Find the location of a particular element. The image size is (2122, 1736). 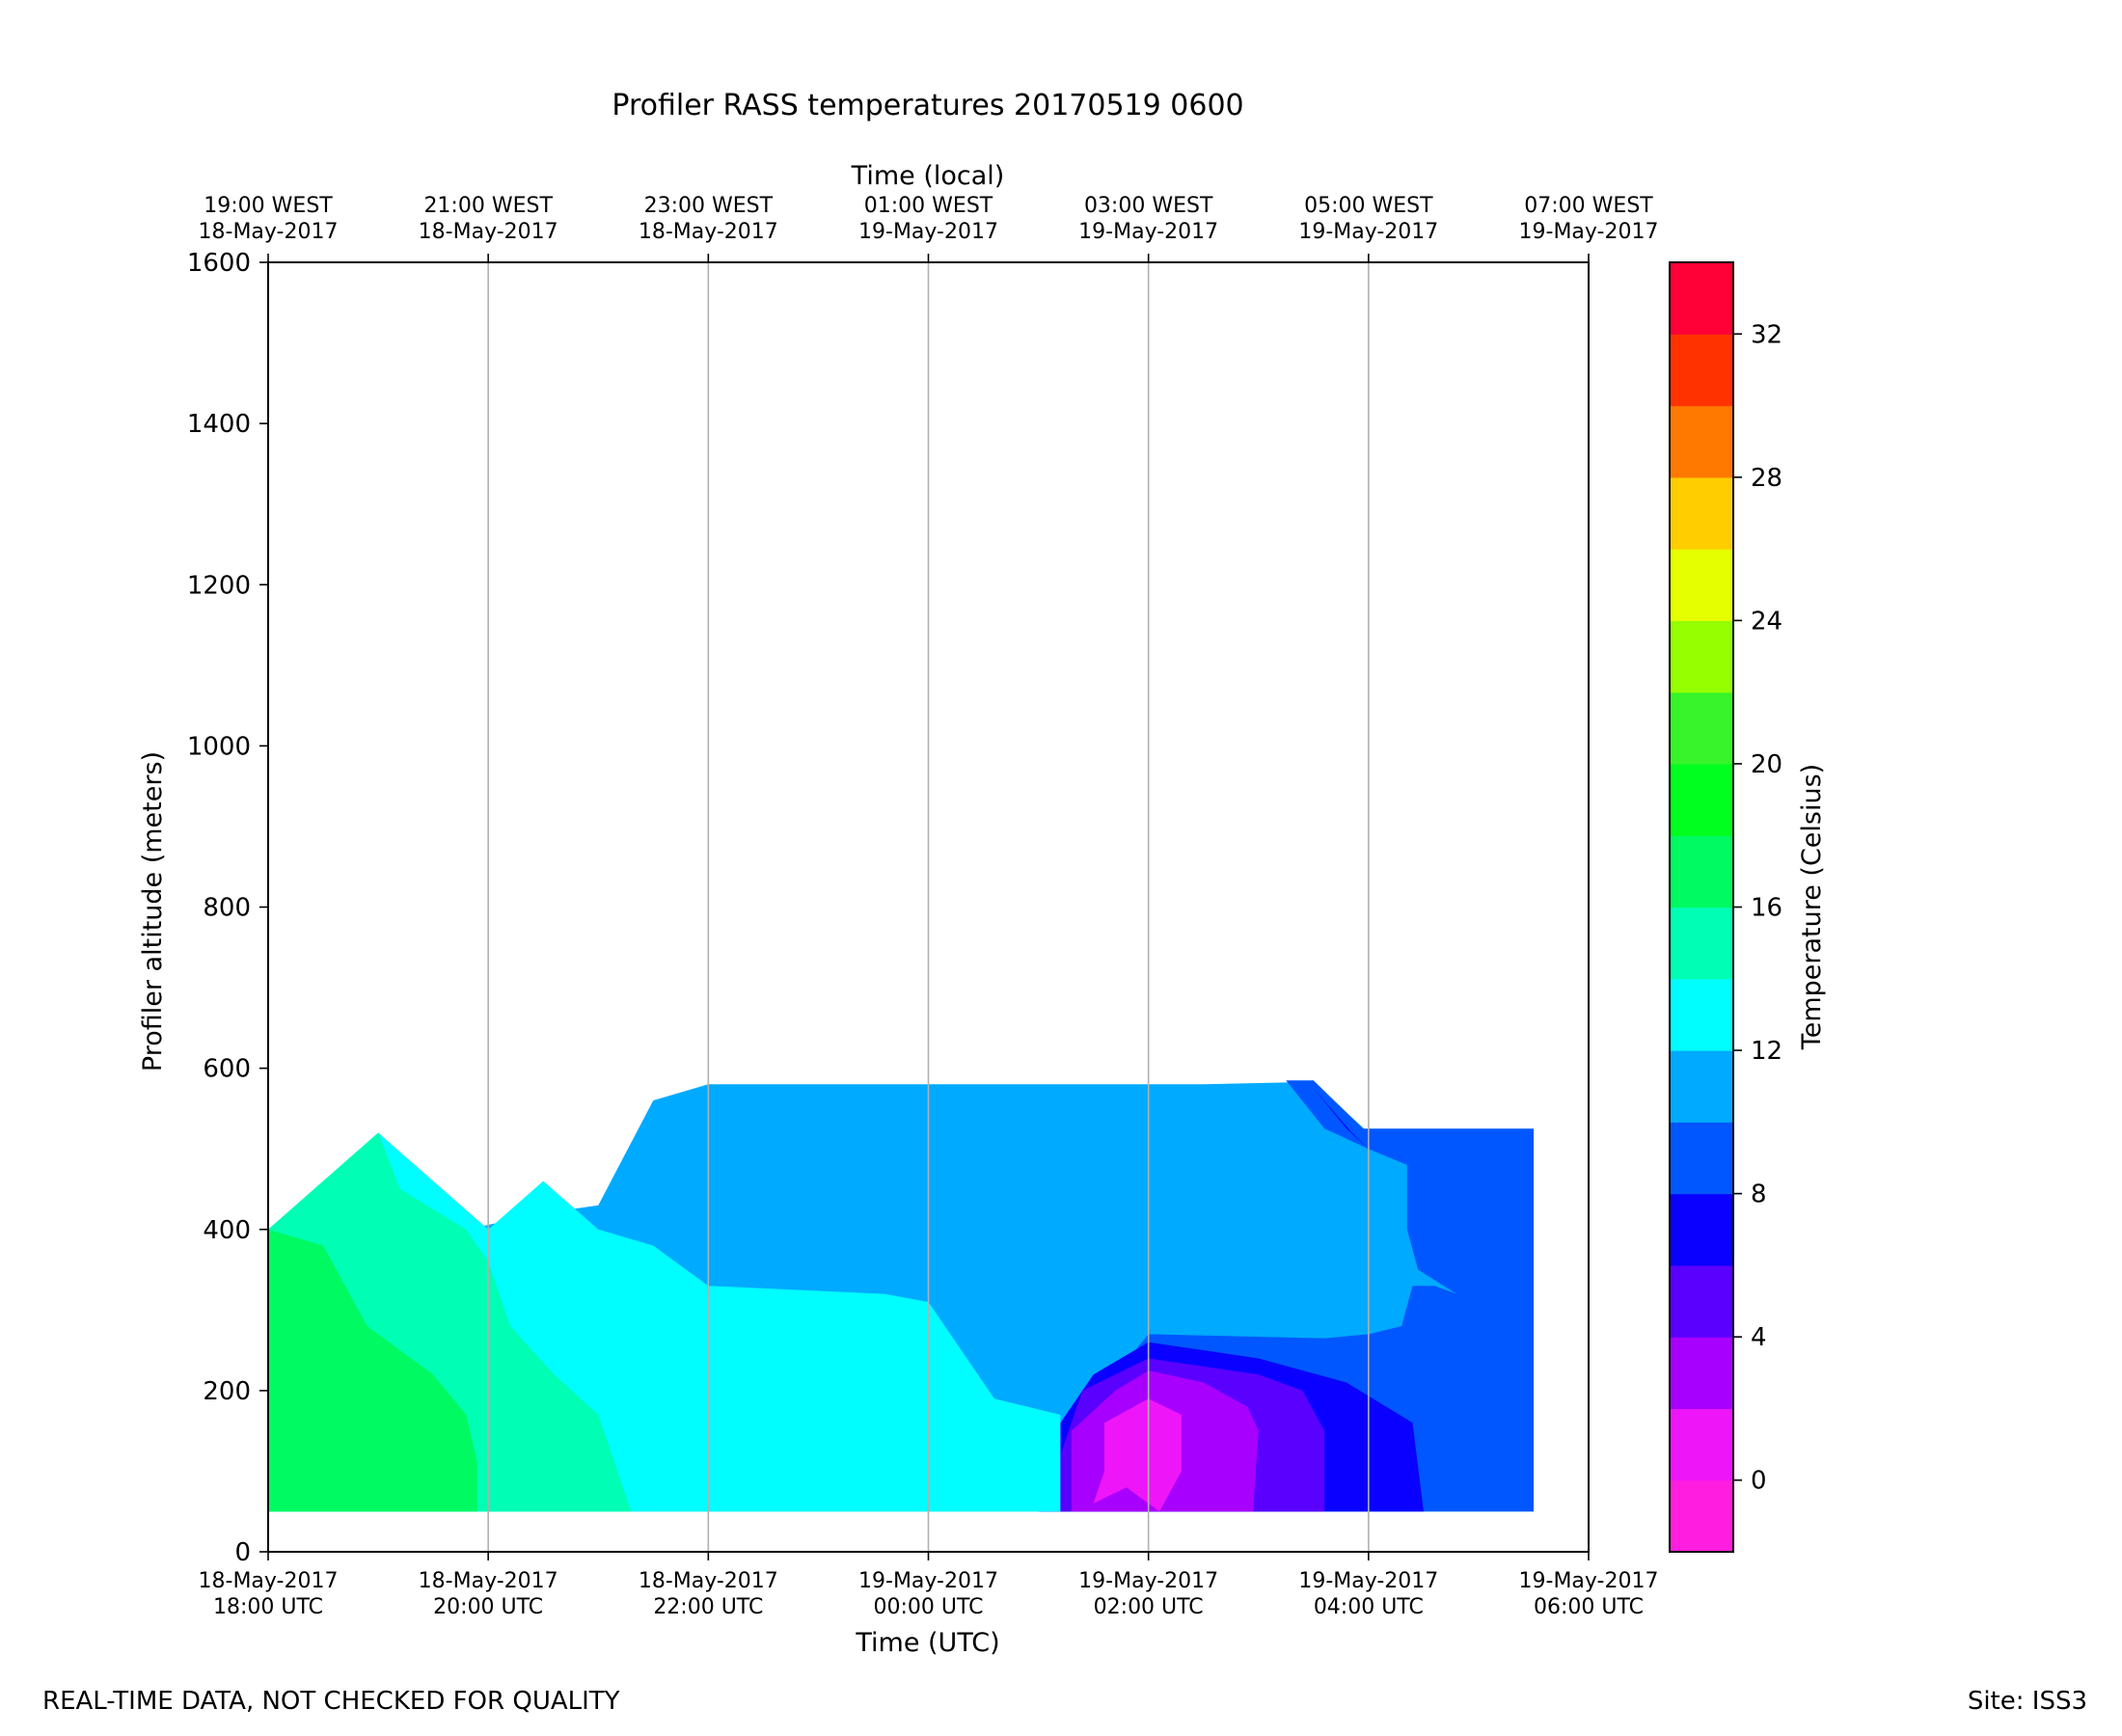

x-tick-label-time: 06:00 UTC is located at coordinates (1589, 1607).